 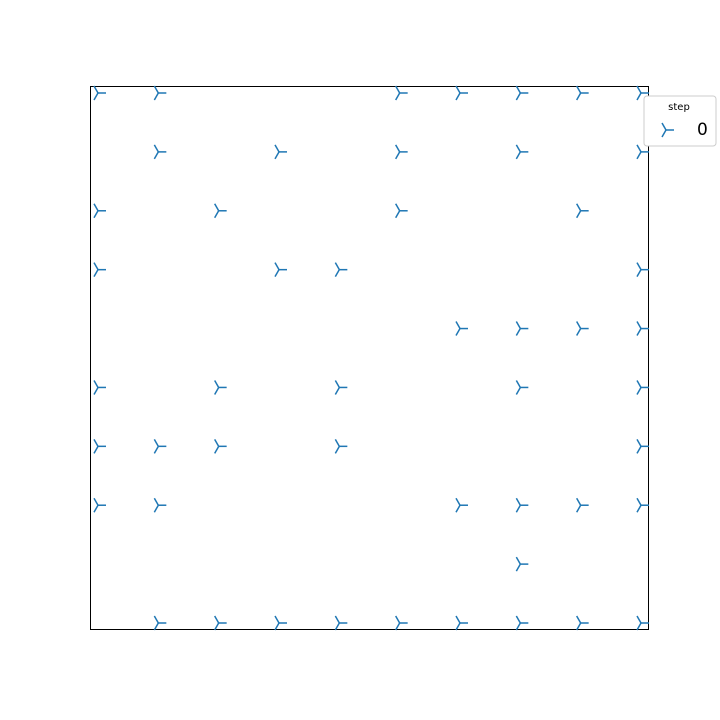 What do you see at coordinates (702, 130) in the screenshot?
I see `legend-label: 0` at bounding box center [702, 130].